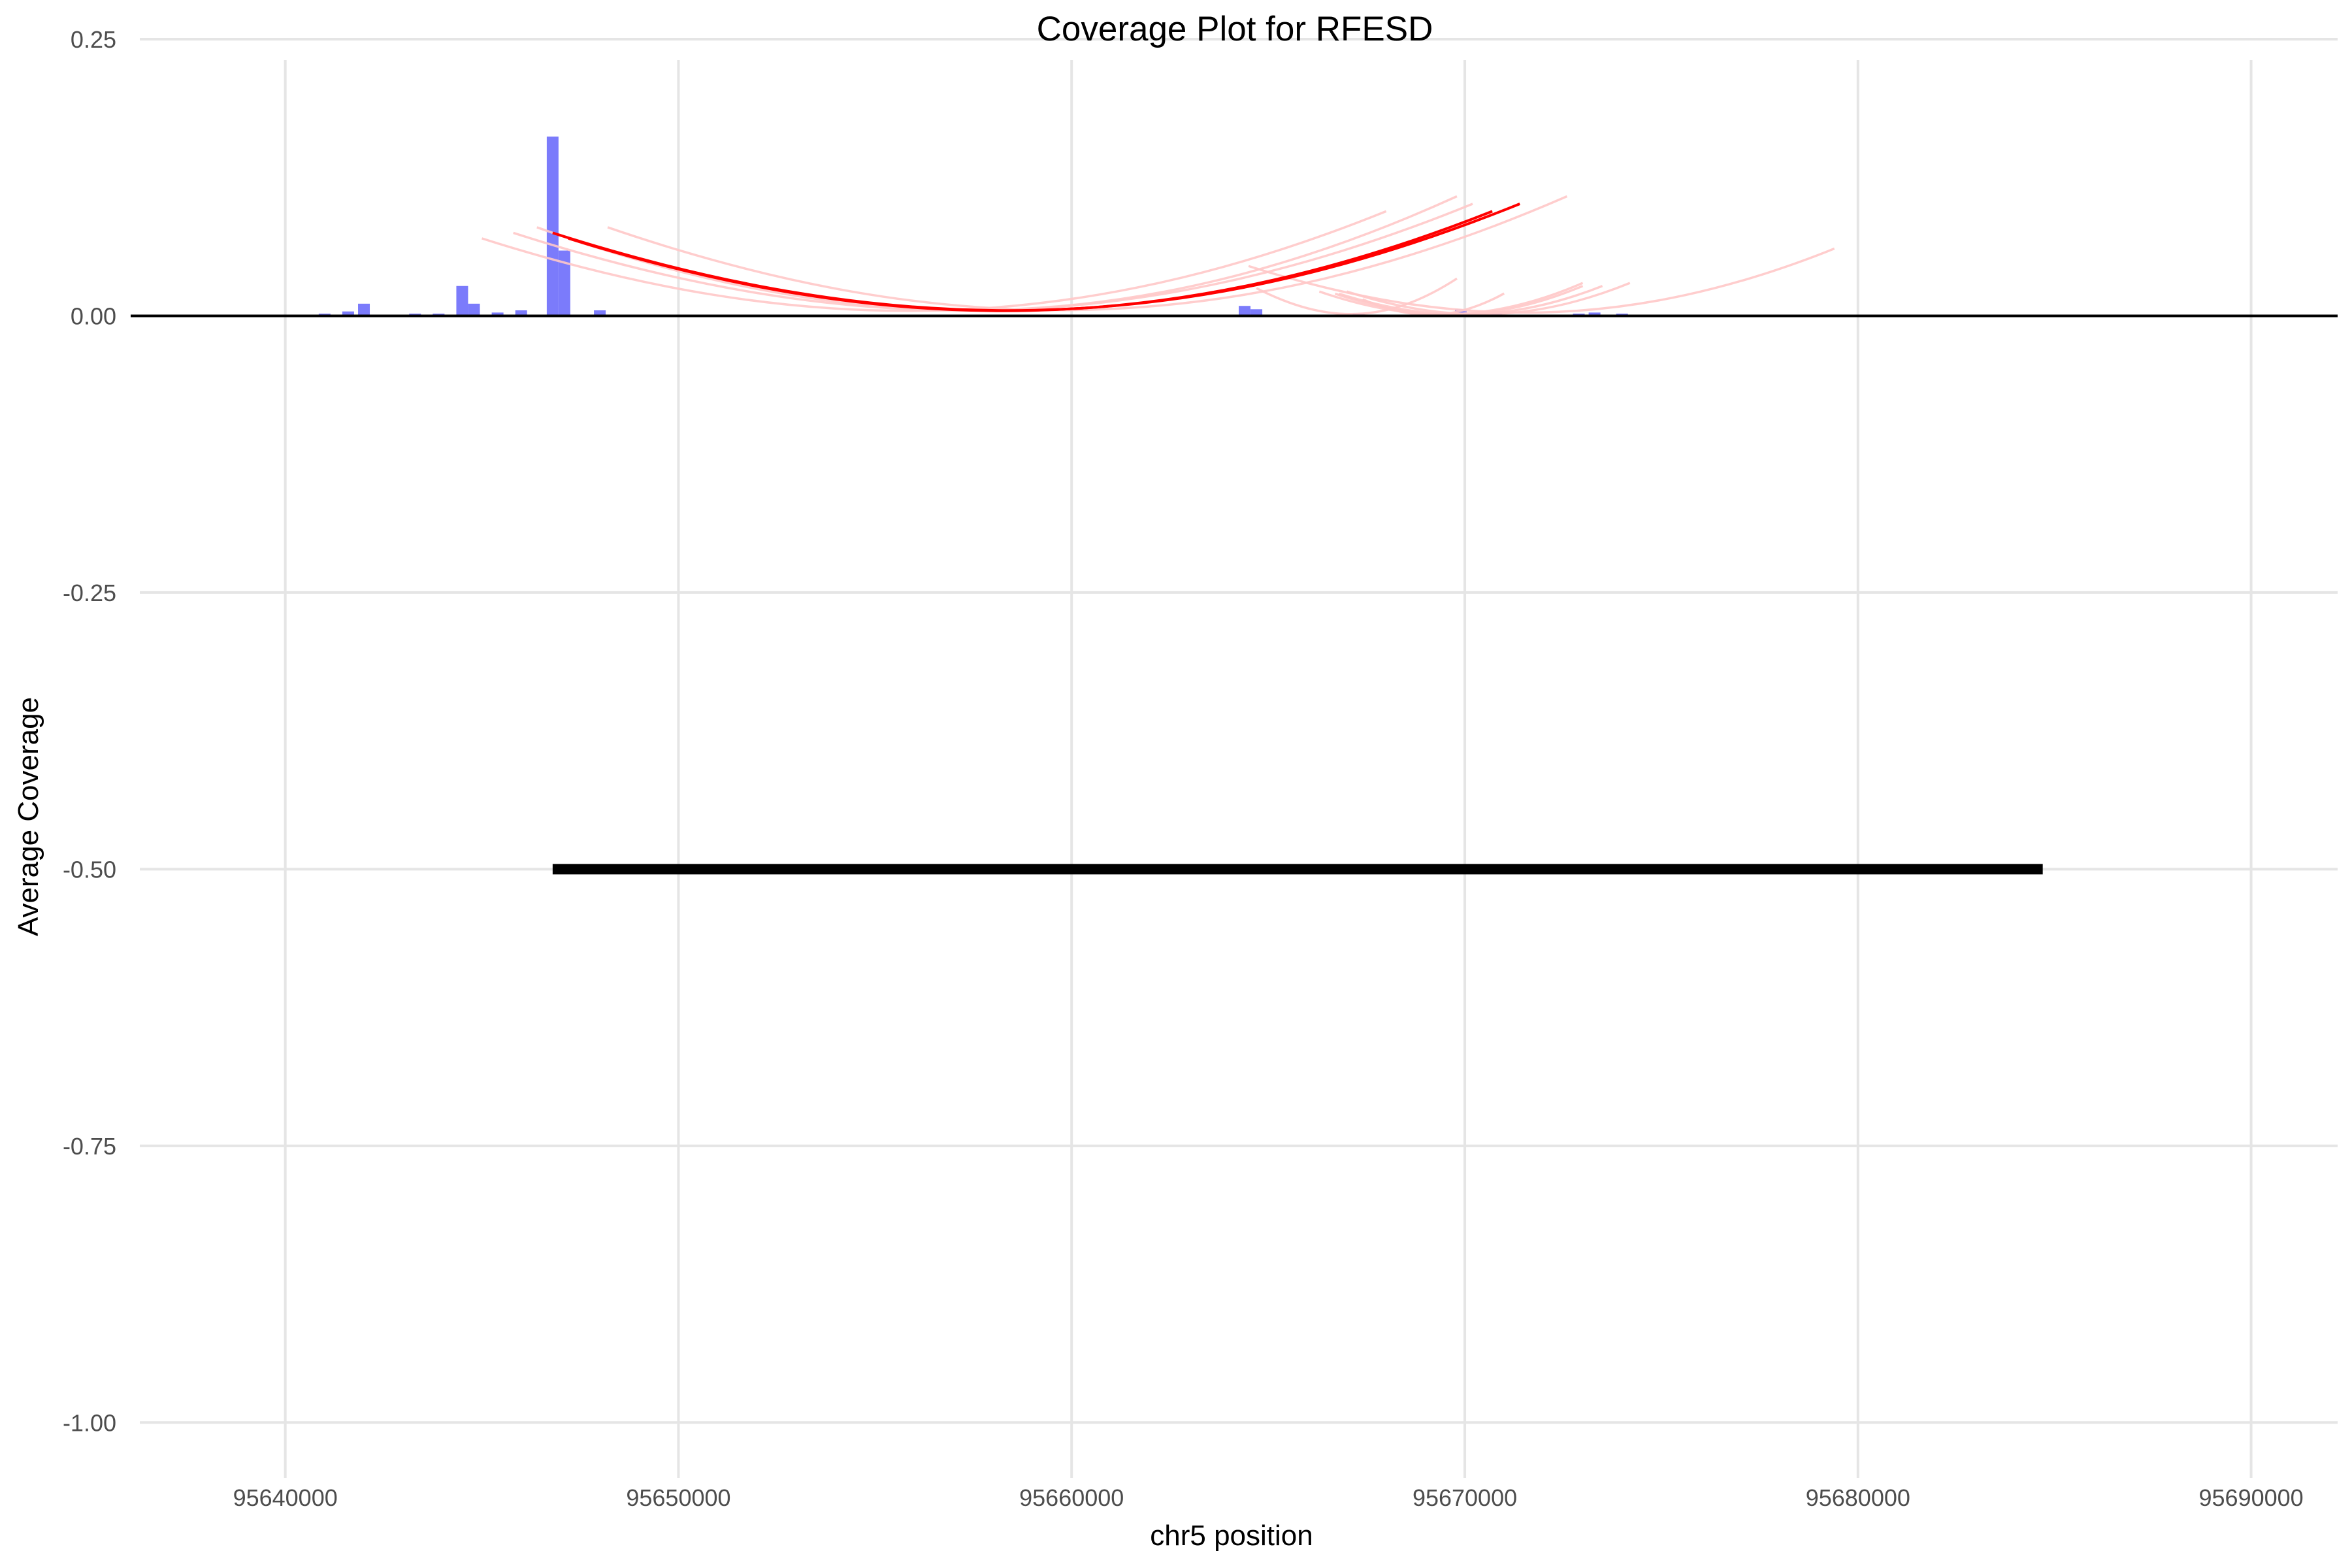 This screenshot has width=2352, height=1568. I want to click on y-tick-label: -0.75, so click(89, 1146).